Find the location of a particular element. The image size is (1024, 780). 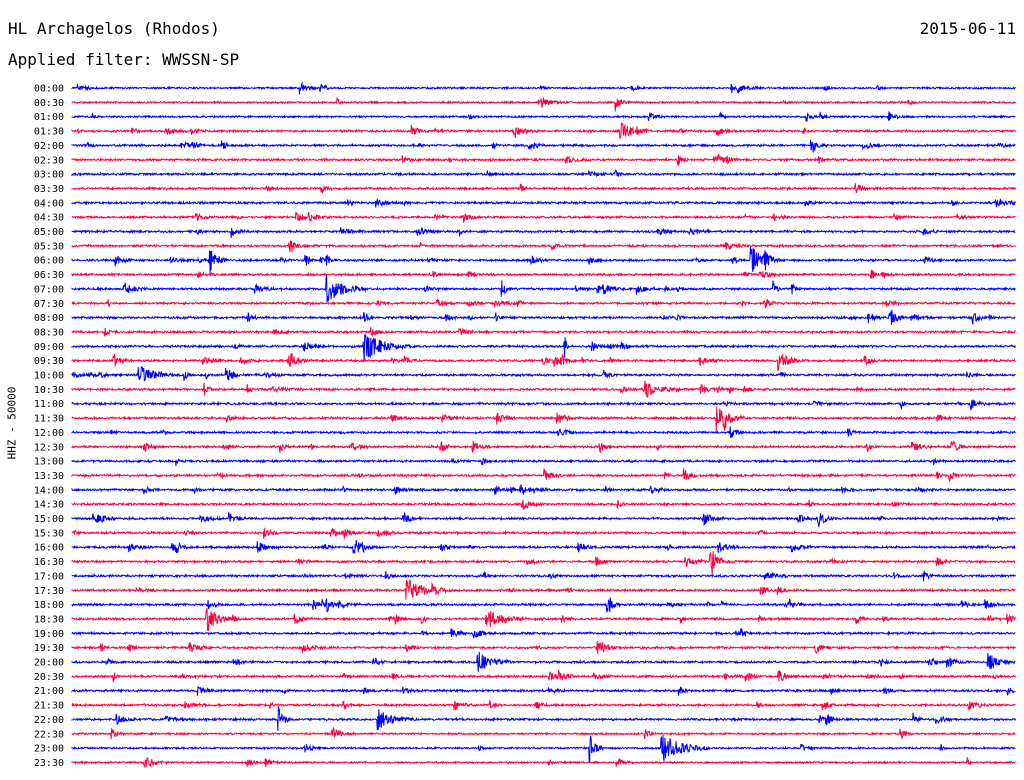

trace-label: 10:30 is located at coordinates (49, 390).